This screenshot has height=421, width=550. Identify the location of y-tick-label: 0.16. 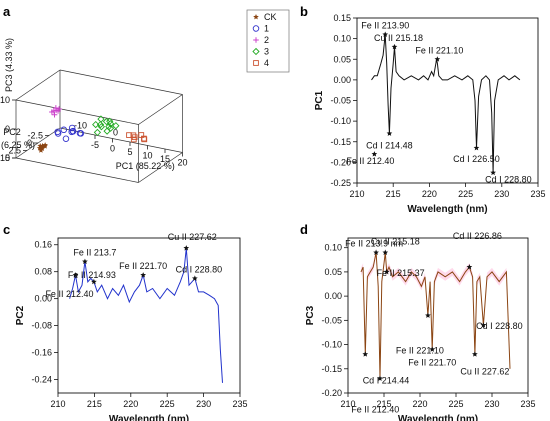
(43, 245).